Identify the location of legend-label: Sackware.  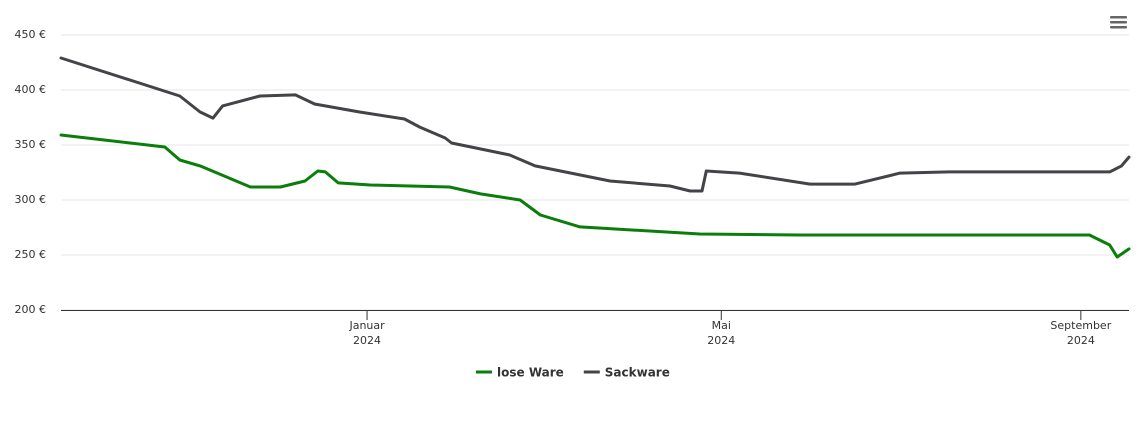
(637, 373).